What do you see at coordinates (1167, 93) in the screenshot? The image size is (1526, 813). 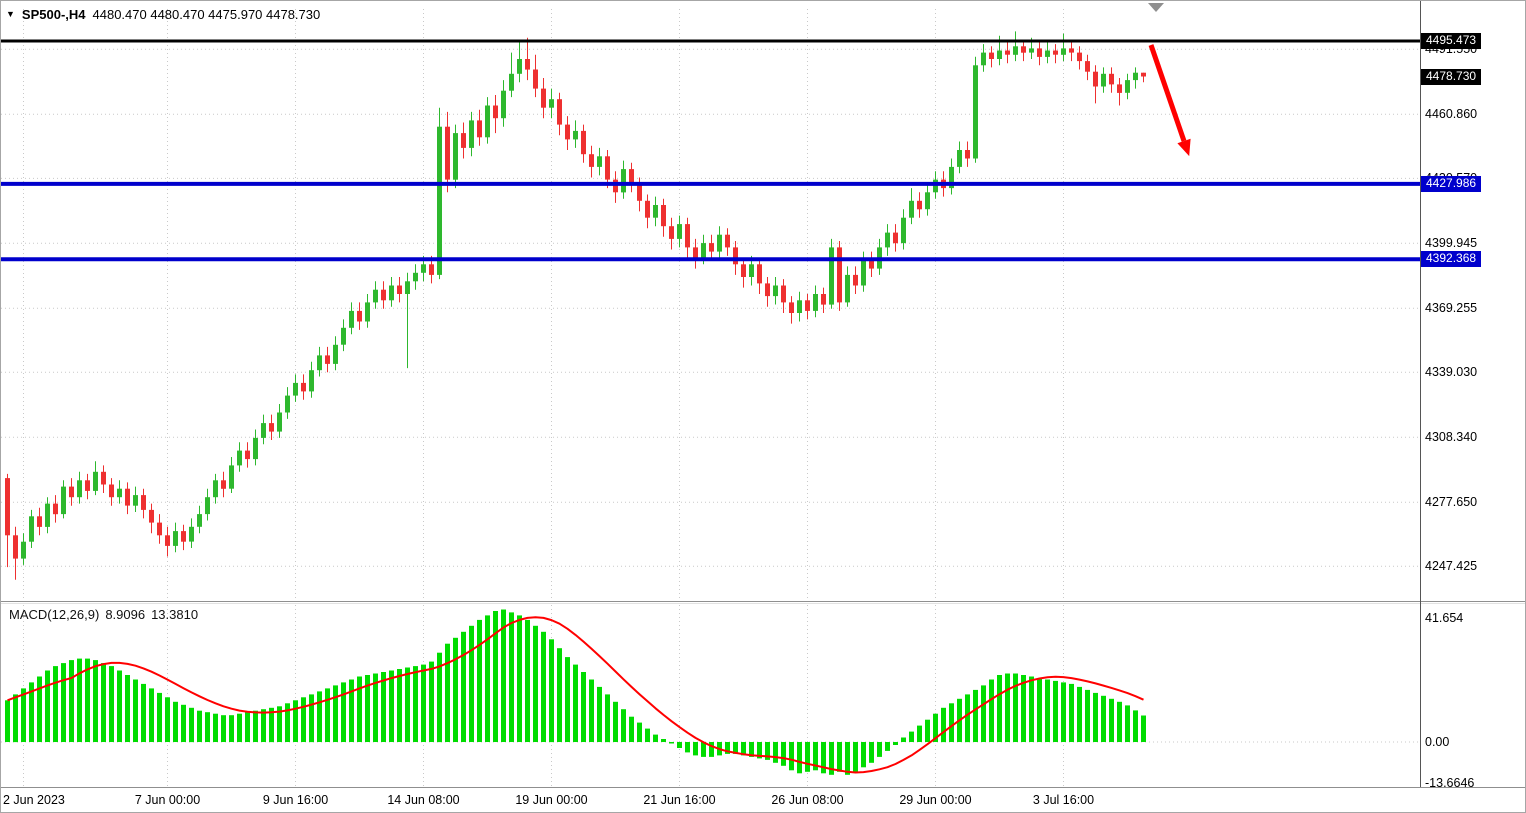 I see `trend-arrow` at bounding box center [1167, 93].